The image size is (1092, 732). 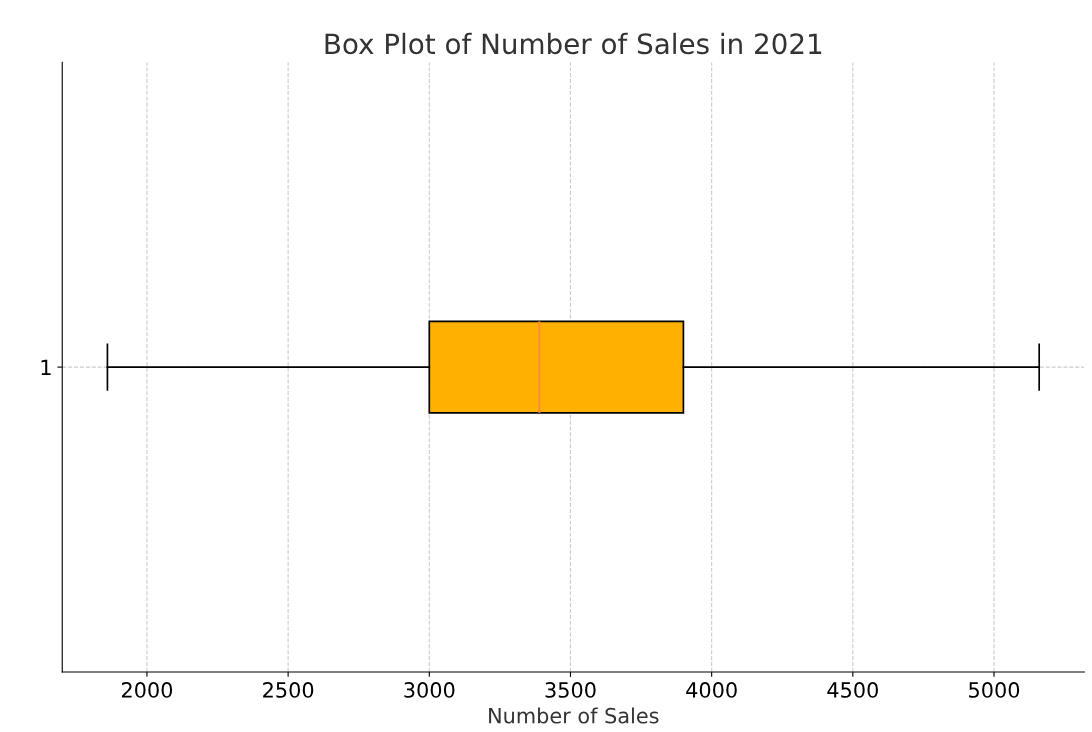 I want to click on x-axis-title: Number of Sales, so click(x=574, y=715).